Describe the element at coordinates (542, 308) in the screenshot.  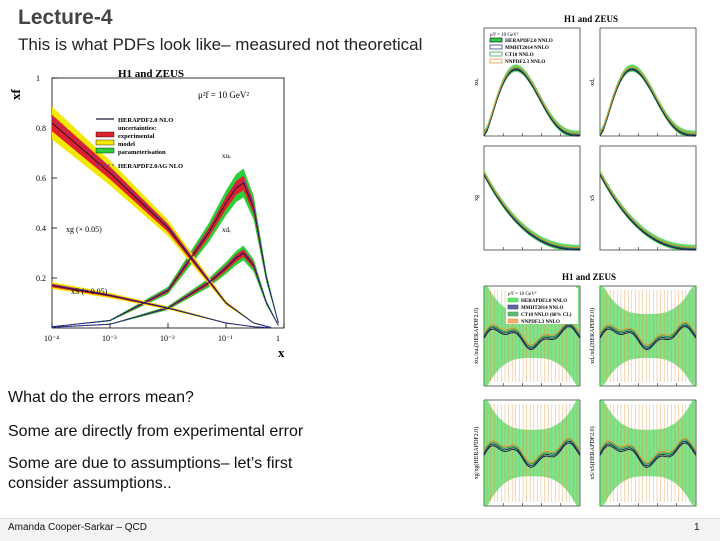
I see `ratio-legend-label: MMHT2014 NNLO` at that location.